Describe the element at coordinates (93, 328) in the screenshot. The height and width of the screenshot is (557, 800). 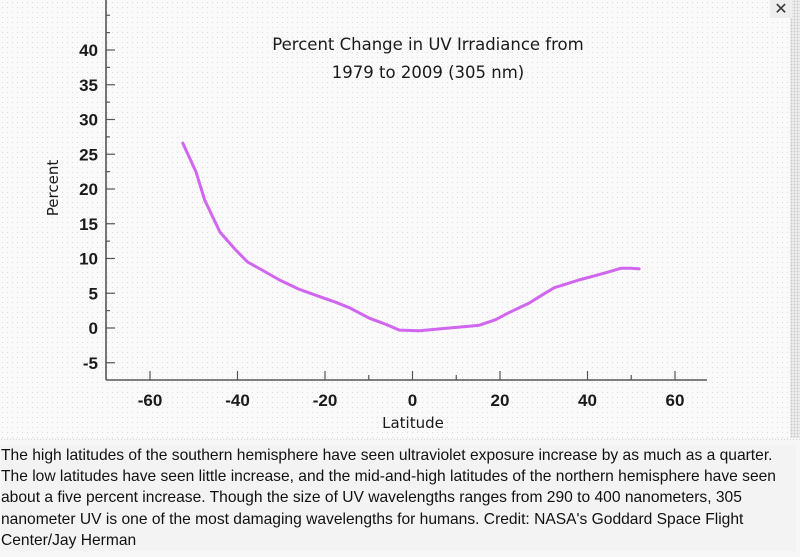
I see `y-tick-label: 0` at that location.